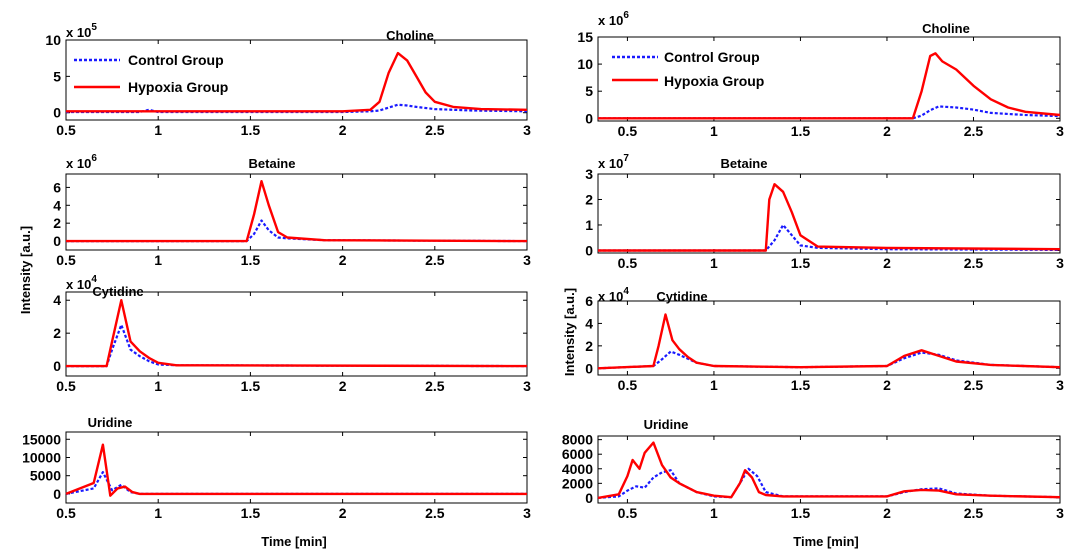 The height and width of the screenshot is (549, 1067). What do you see at coordinates (589, 225) in the screenshot?
I see `y-tick-label: 1` at bounding box center [589, 225].